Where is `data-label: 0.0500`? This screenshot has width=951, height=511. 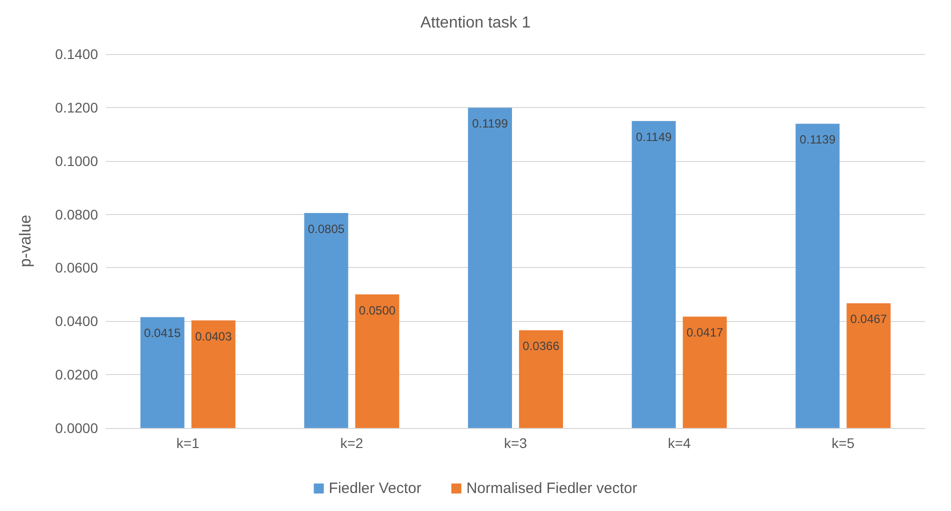 data-label: 0.0500 is located at coordinates (377, 310).